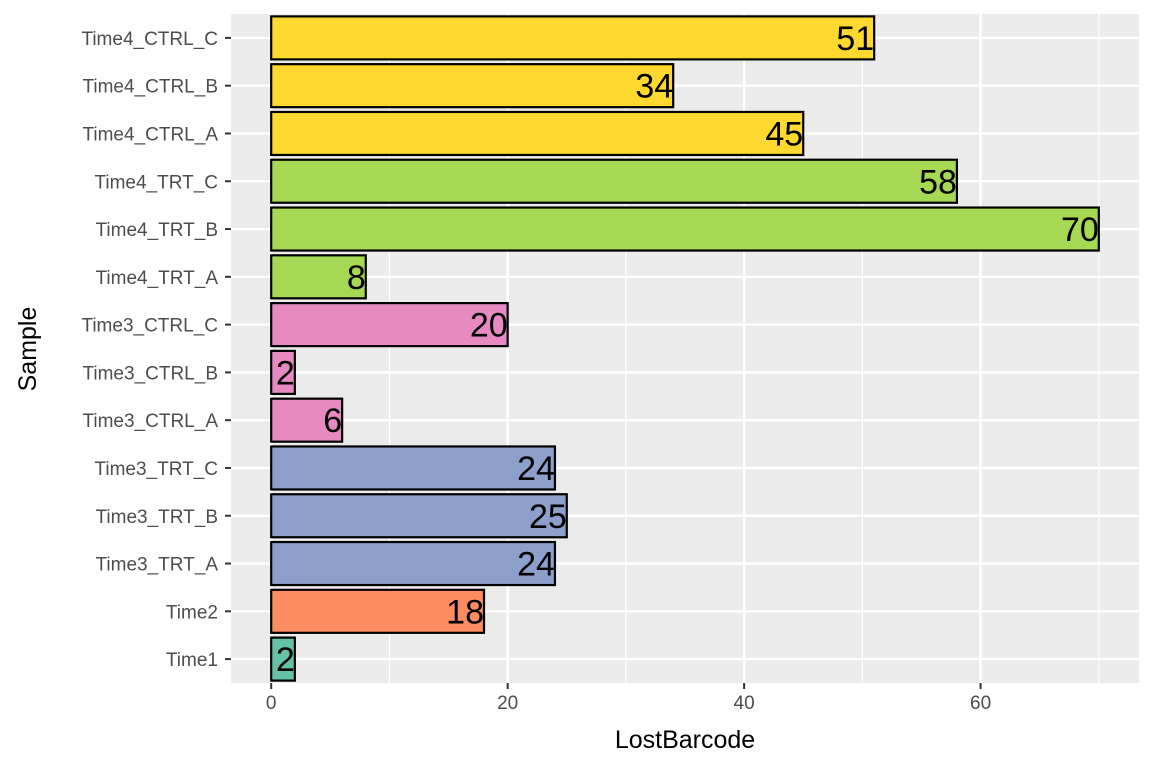 This screenshot has height=768, width=1152. Describe the element at coordinates (784, 134) in the screenshot. I see `bar-value-label: 45` at that location.